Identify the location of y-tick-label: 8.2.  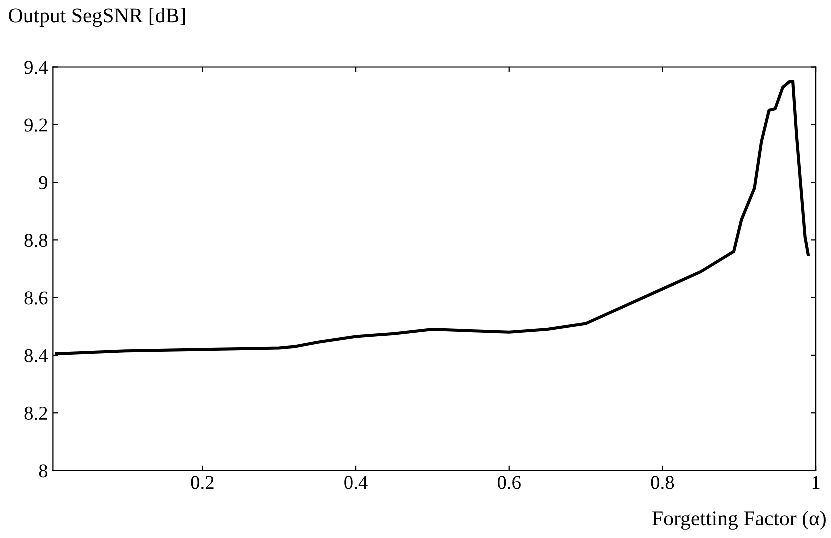
(36, 413).